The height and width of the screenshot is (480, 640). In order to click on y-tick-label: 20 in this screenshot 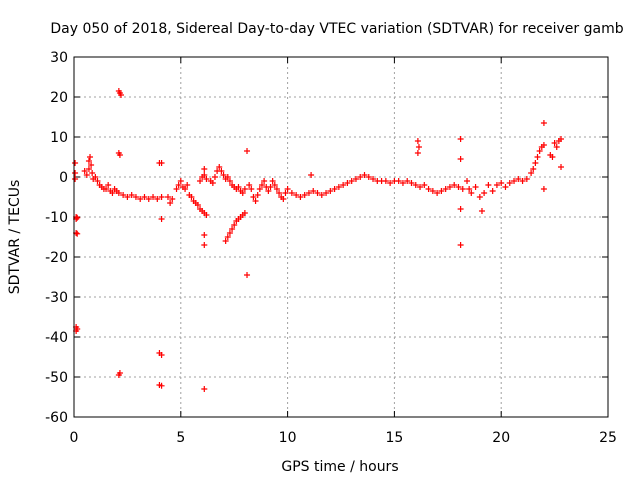, I will do `click(59, 98)`.